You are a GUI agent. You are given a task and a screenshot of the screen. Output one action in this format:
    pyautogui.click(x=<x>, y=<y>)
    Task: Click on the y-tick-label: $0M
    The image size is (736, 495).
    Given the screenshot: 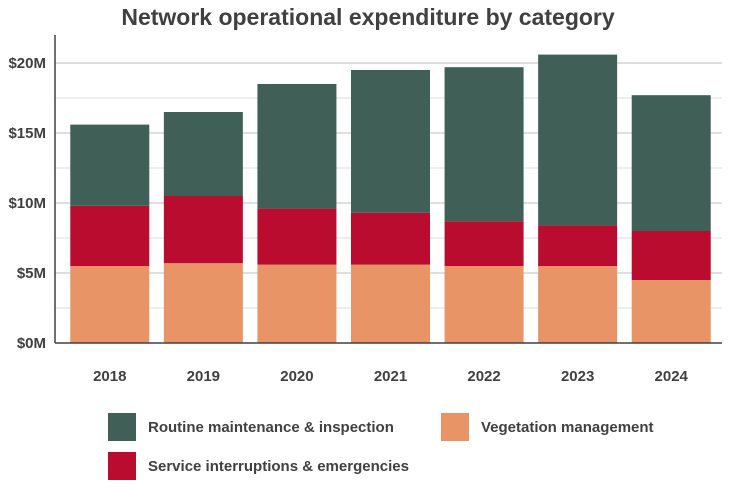 What is the action you would take?
    pyautogui.click(x=31, y=343)
    